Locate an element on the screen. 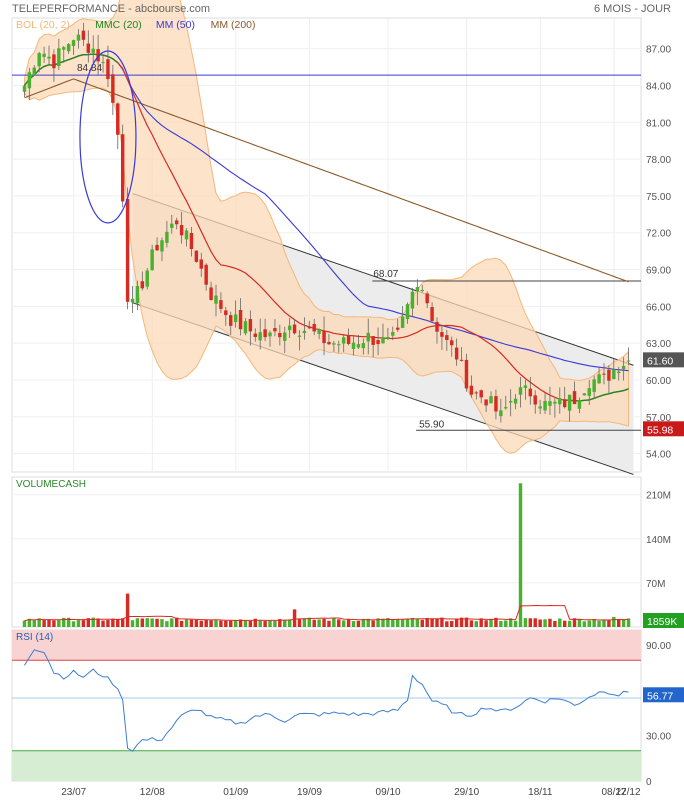 Image resolution: width=684 pixels, height=800 pixels. x-tick-label: 18/11 is located at coordinates (540, 792).